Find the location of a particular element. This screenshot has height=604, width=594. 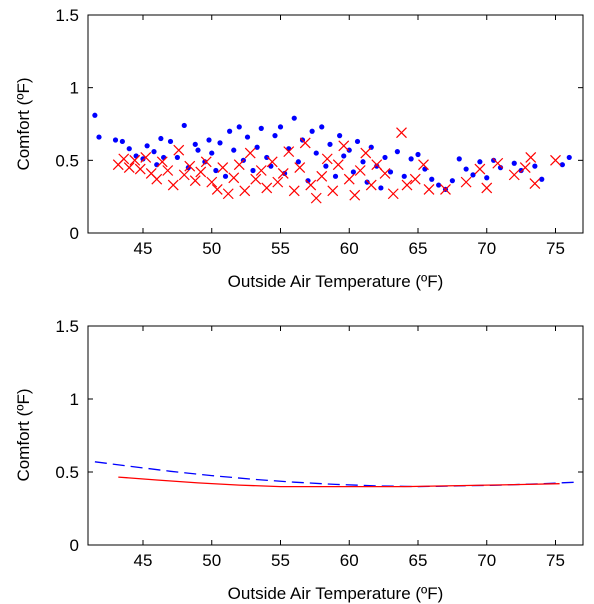

y-tick-label: 1 is located at coordinates (74, 88).